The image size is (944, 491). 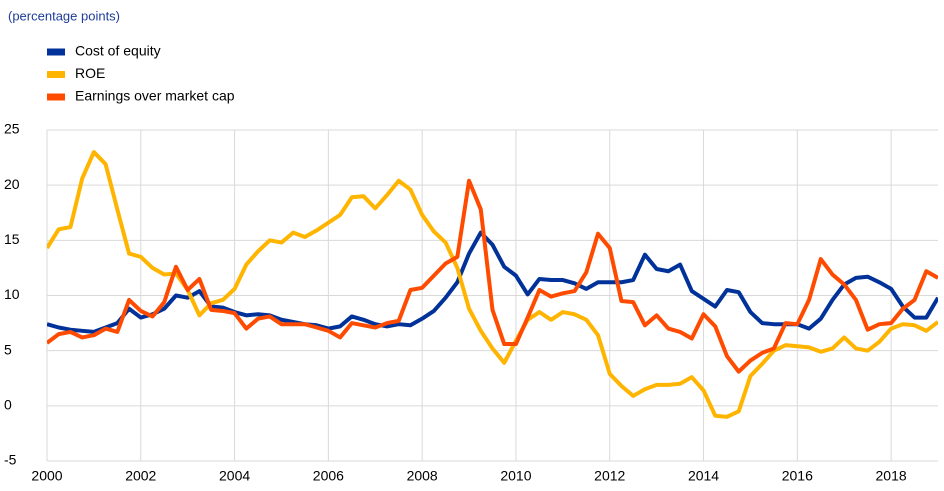 I want to click on y-tick-label: 20, so click(x=12, y=184).